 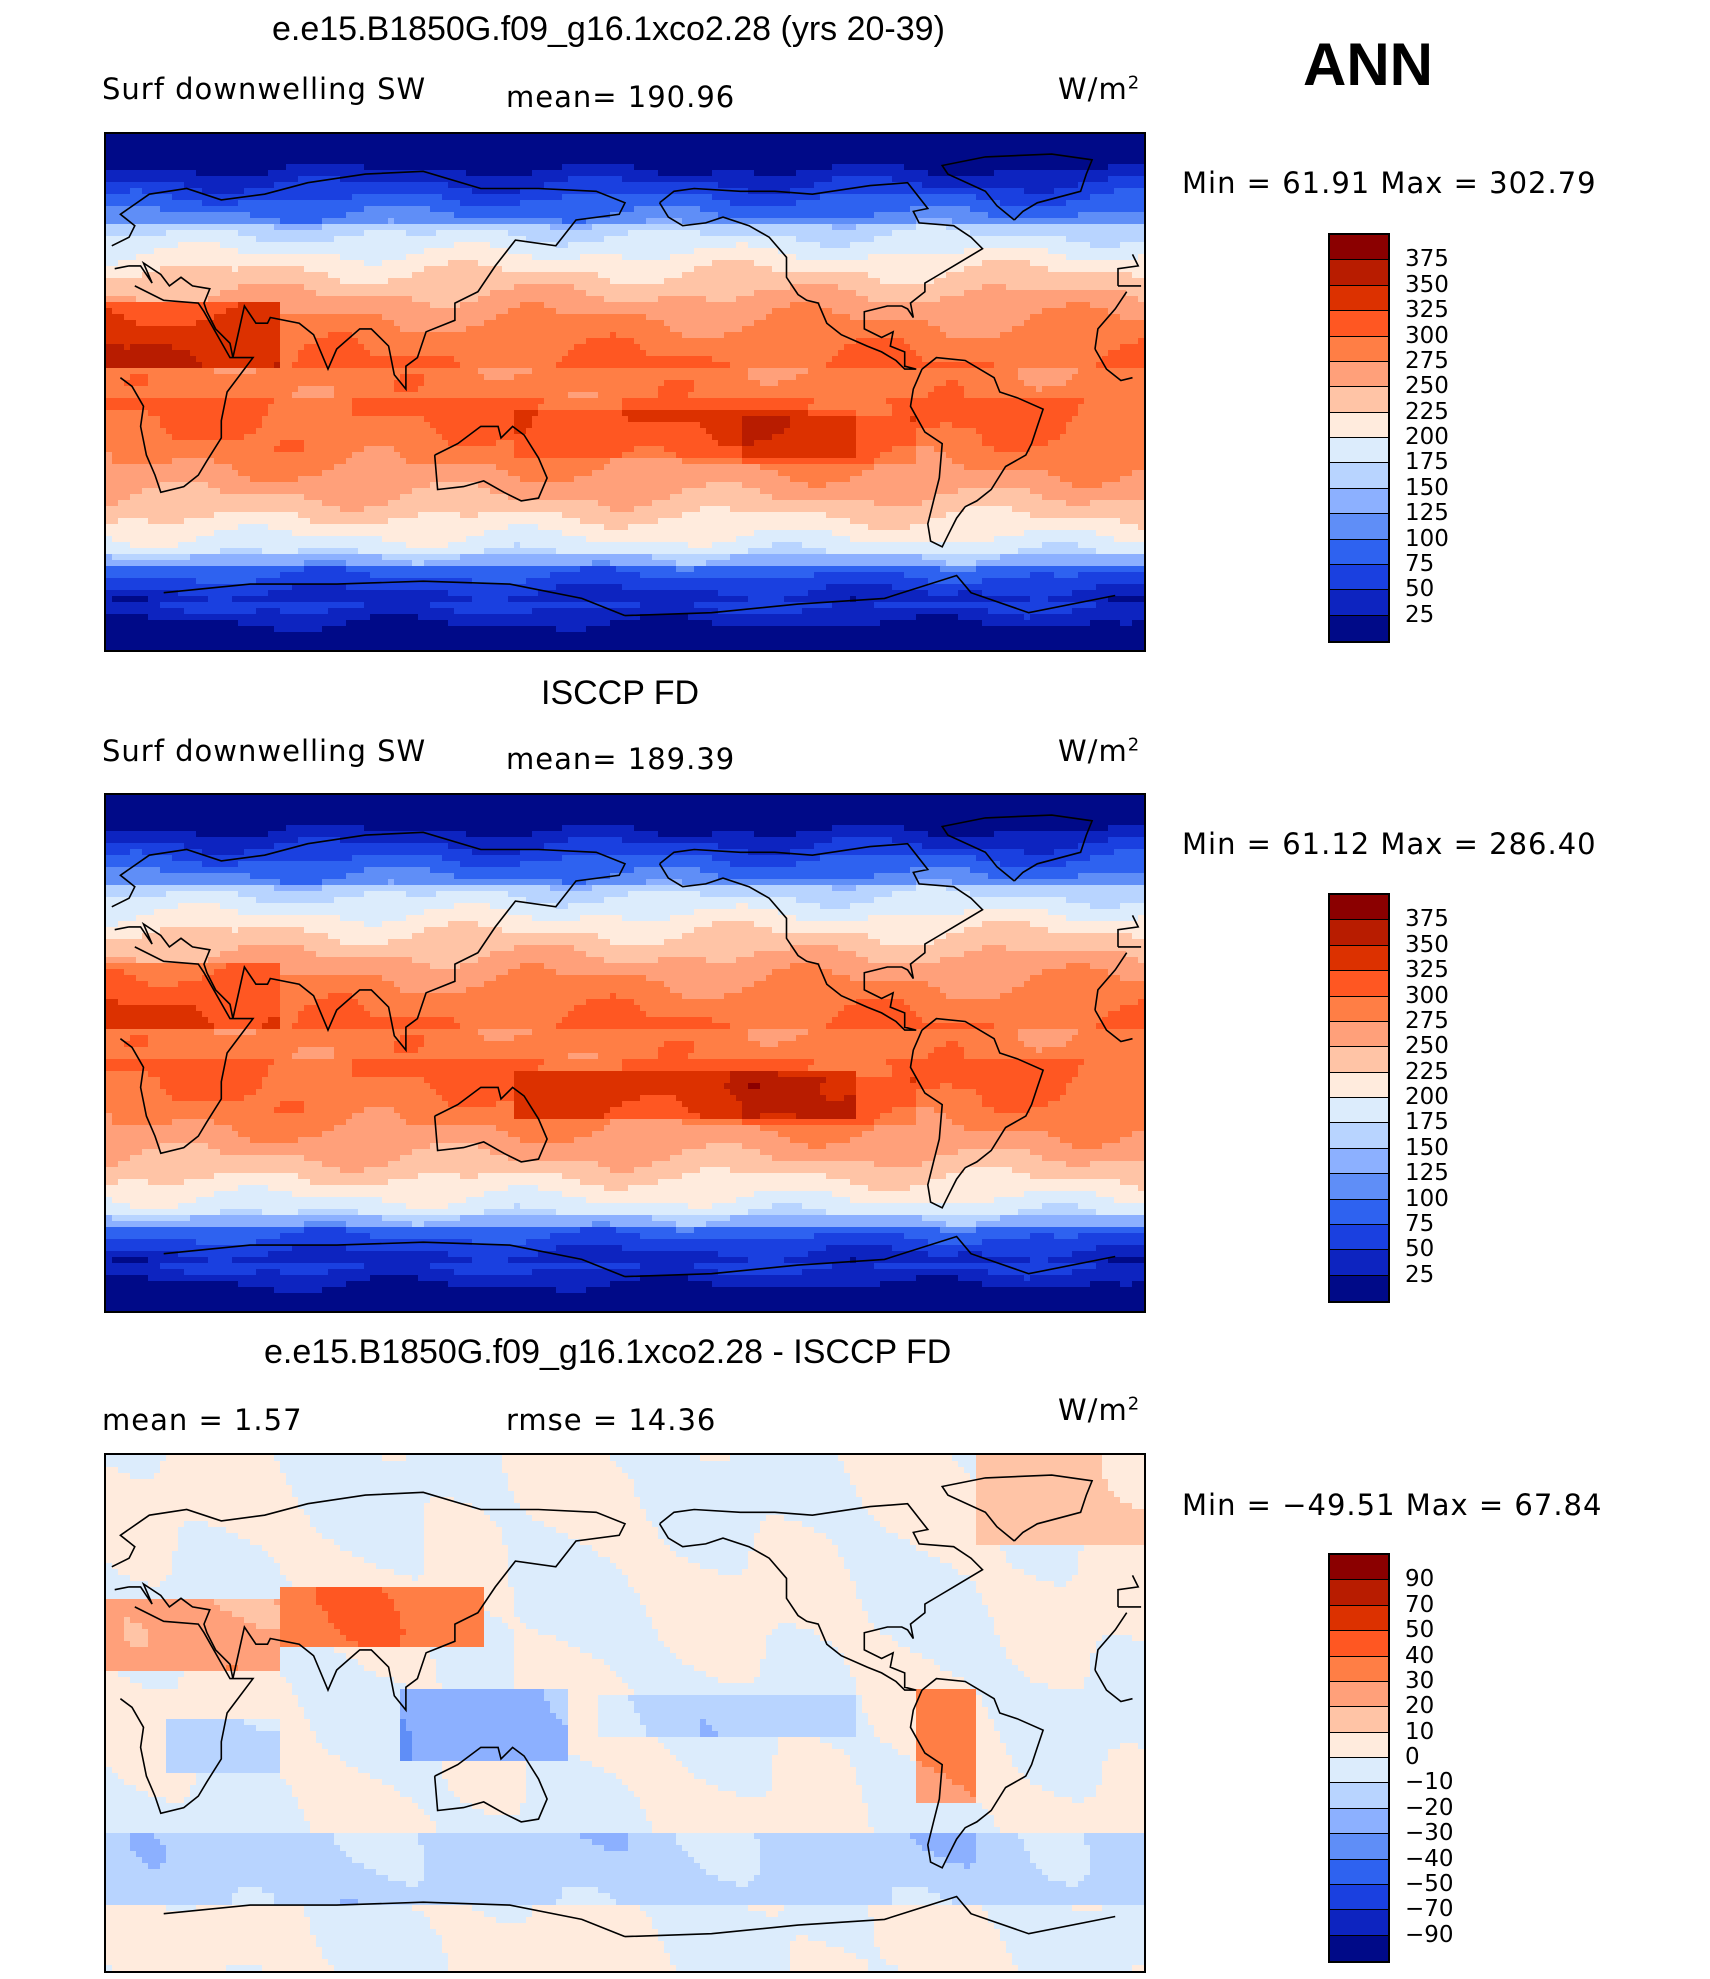 What do you see at coordinates (1419, 1579) in the screenshot?
I see `colorbar-tick-label: 90` at bounding box center [1419, 1579].